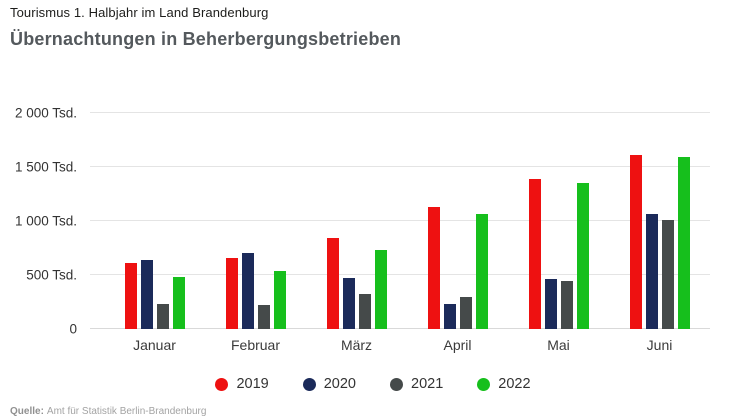 This screenshot has height=420, width=746. Describe the element at coordinates (309, 384) in the screenshot. I see `legend-dot-2020` at that location.